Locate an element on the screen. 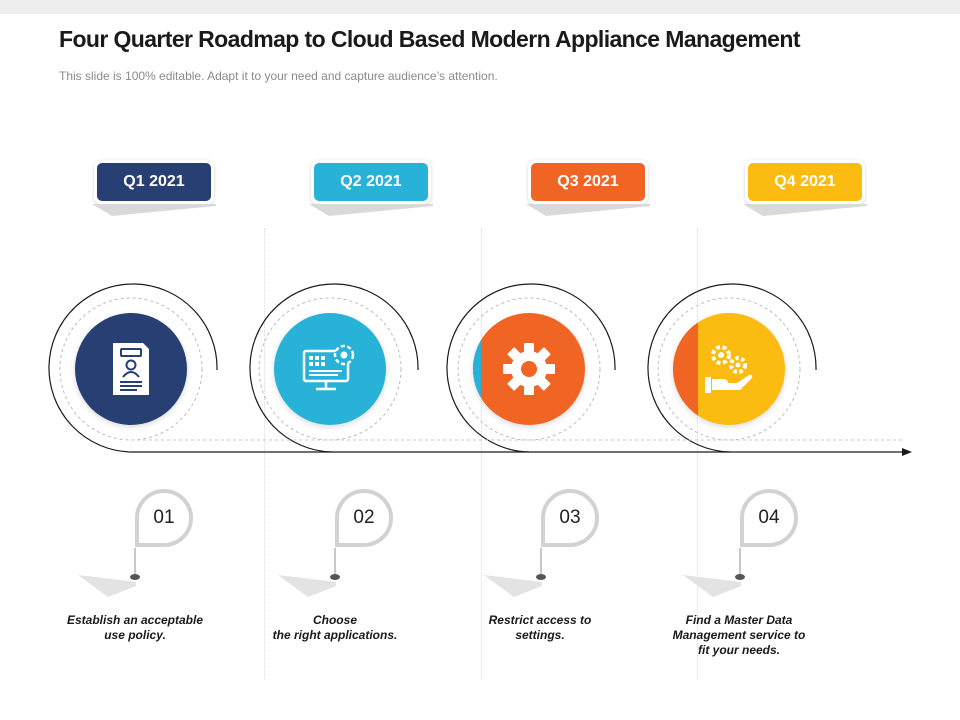  quarter-circle-q4 is located at coordinates (729, 369).